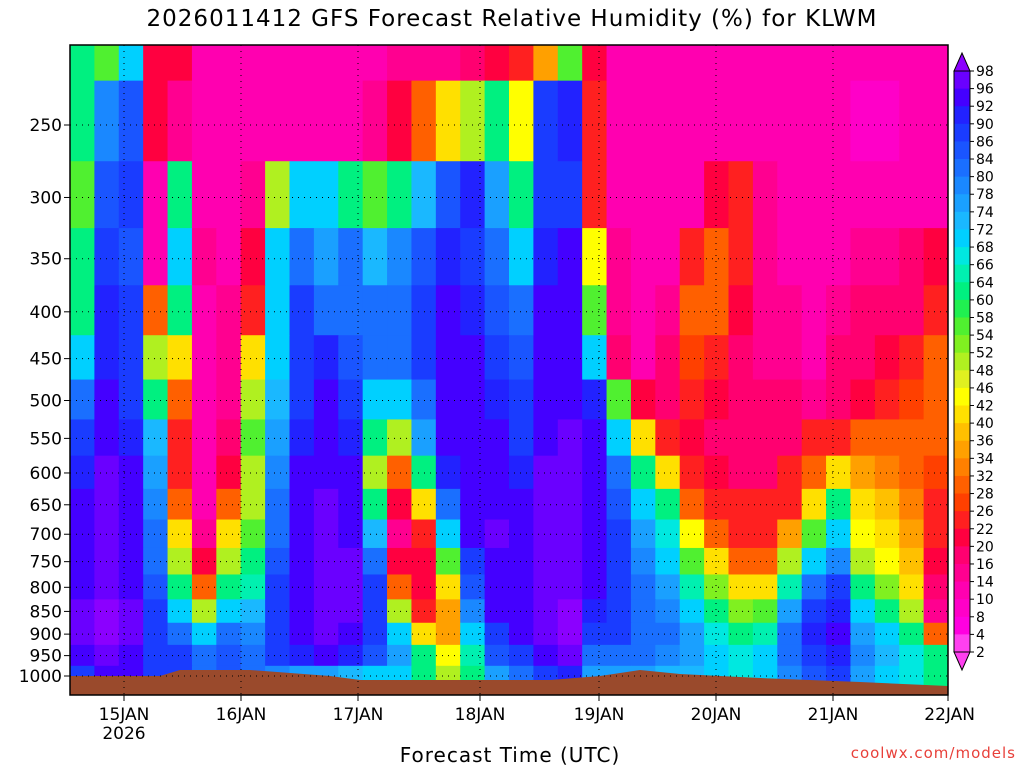 The height and width of the screenshot is (768, 1024). Describe the element at coordinates (46, 506) in the screenshot. I see `y-tick-label: 650` at that location.